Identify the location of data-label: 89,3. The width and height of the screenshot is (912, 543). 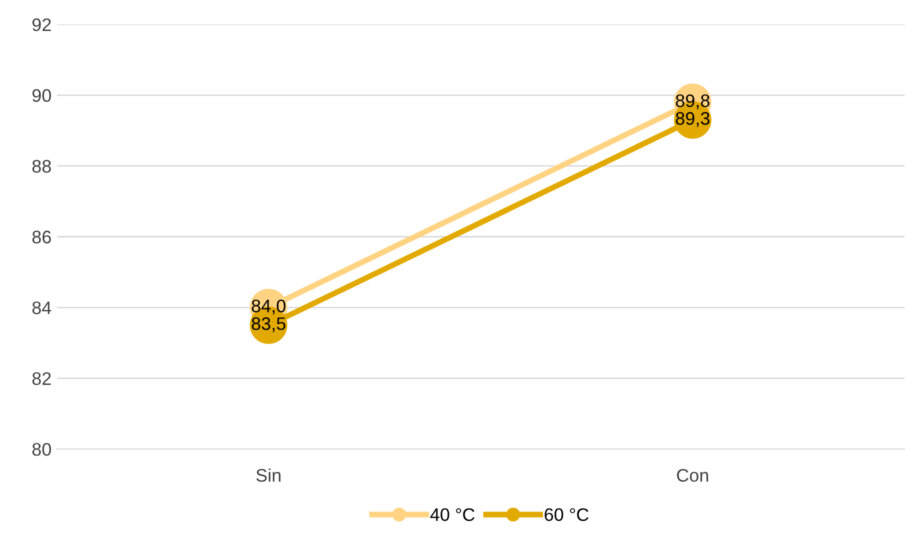
(693, 119).